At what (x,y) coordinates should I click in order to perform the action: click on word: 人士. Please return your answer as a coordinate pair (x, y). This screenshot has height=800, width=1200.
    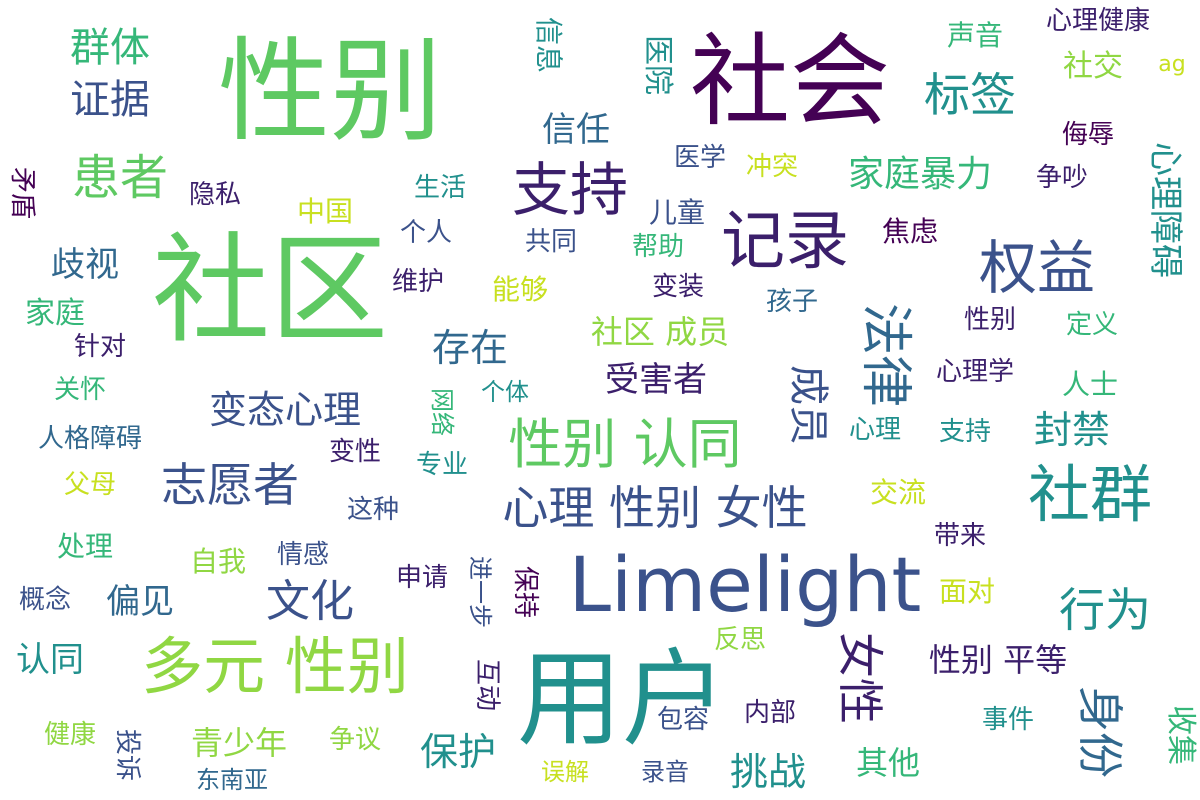
    Looking at the image, I should click on (1090, 384).